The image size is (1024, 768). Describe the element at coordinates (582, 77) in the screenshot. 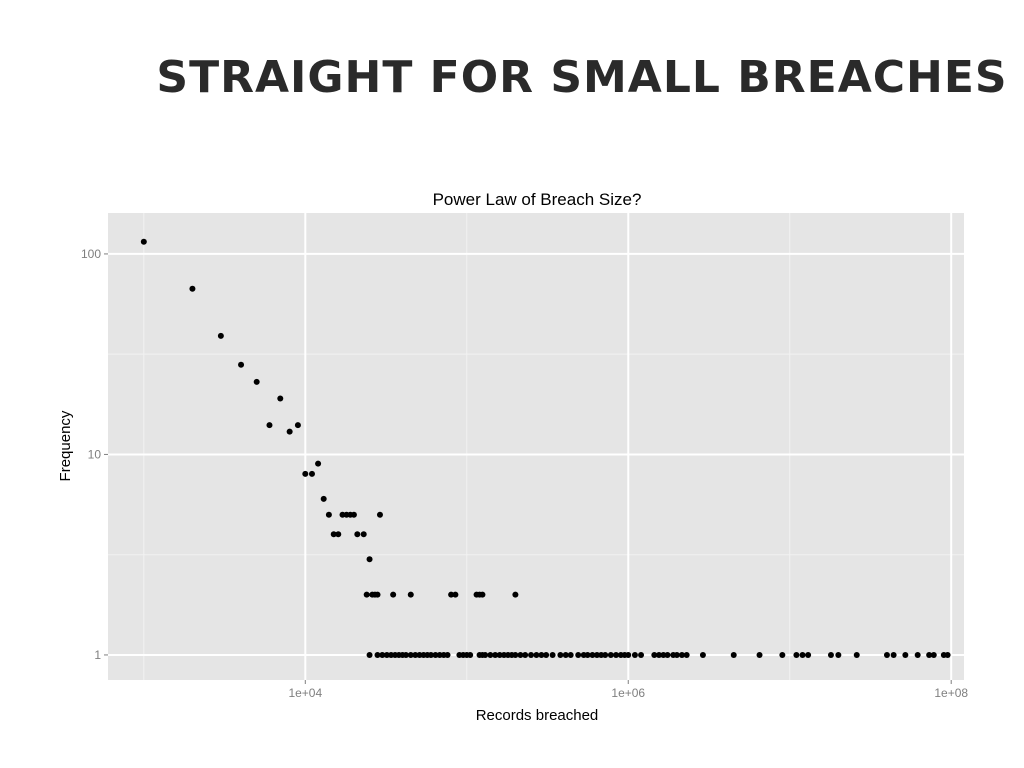

I see `slide-title: STRAIGHT FOR SMALL BREACHES` at that location.